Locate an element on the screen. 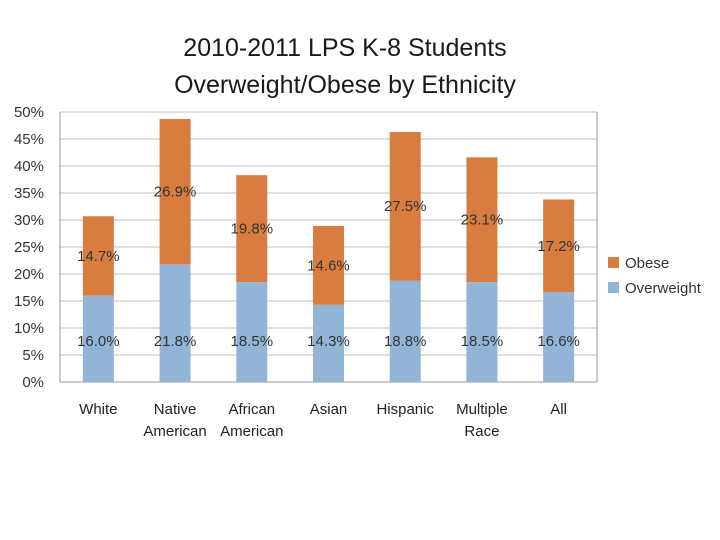 The width and height of the screenshot is (720, 540). data-label-obese: 17.2% is located at coordinates (558, 246).